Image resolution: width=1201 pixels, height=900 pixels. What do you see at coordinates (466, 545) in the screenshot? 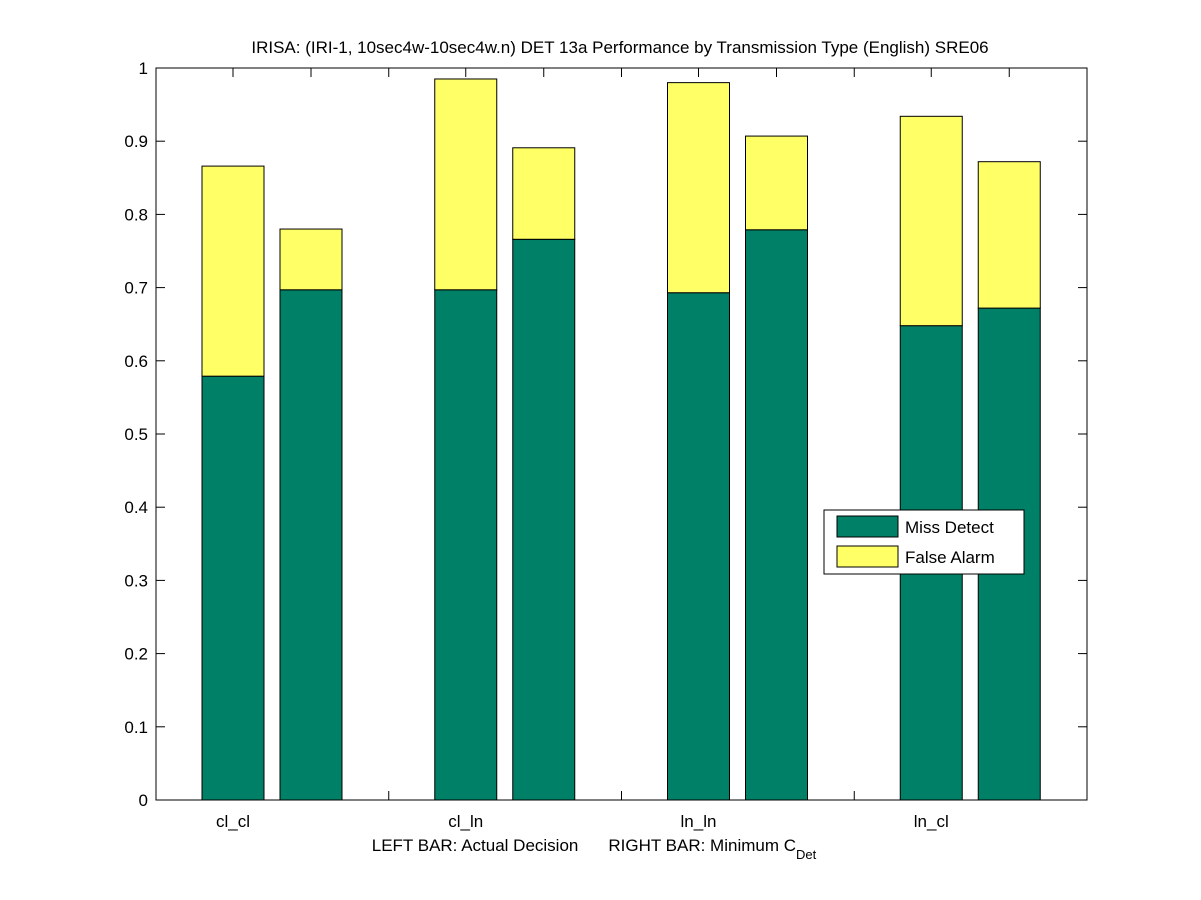
I see `bar-cl_ln-actual-miss-detect` at bounding box center [466, 545].